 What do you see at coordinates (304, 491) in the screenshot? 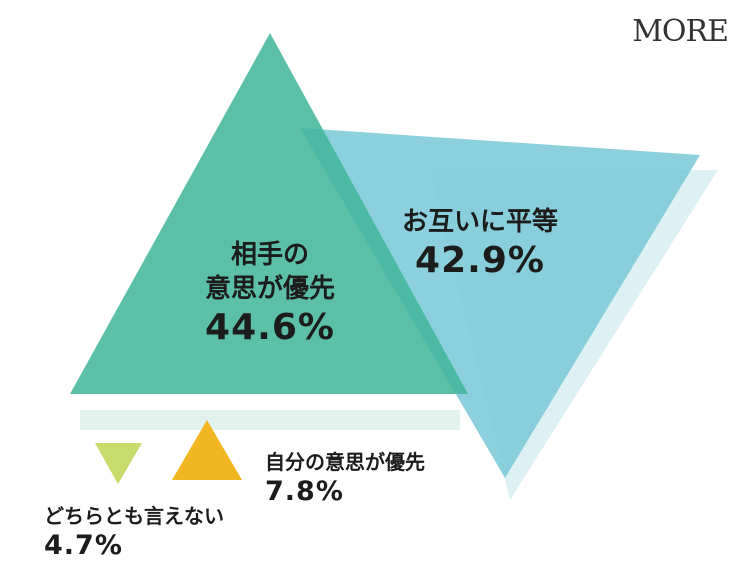
I see `slice-value: 7.8%` at bounding box center [304, 491].